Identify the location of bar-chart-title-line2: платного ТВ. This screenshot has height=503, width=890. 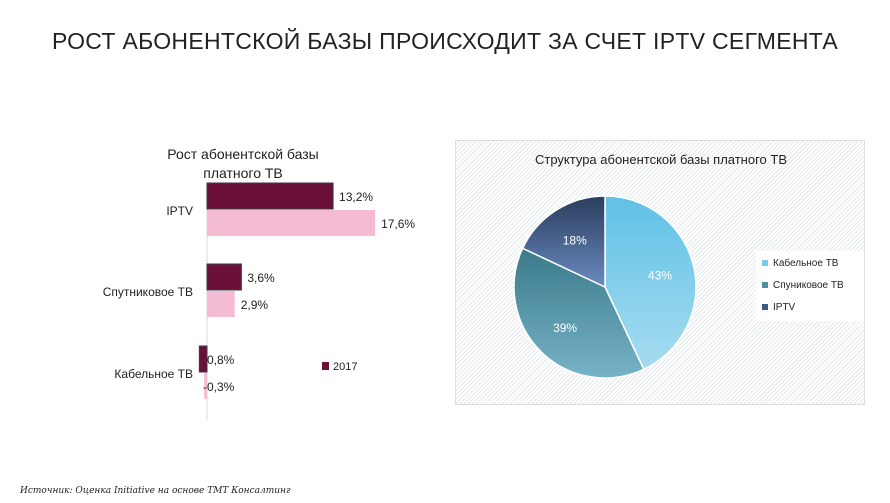
(243, 173).